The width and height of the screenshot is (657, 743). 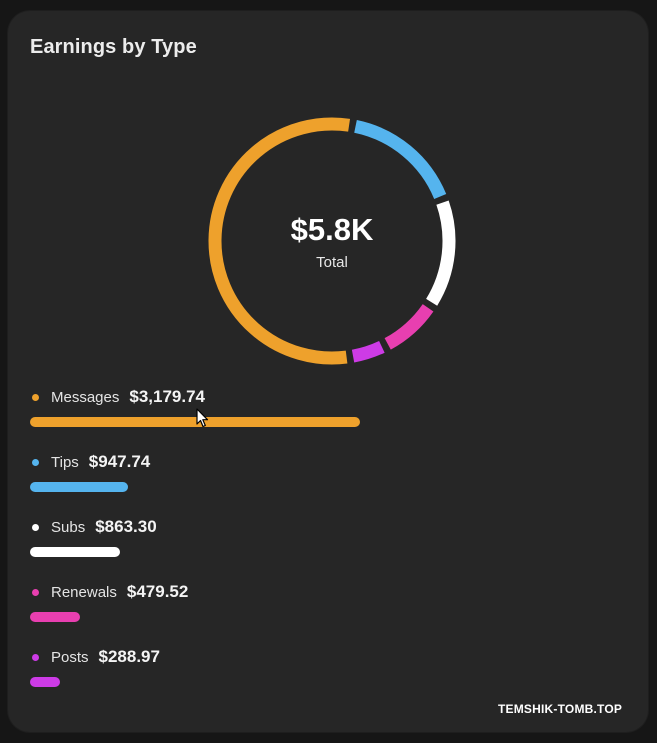 What do you see at coordinates (129, 656) in the screenshot?
I see `legend-value: $288.97` at bounding box center [129, 656].